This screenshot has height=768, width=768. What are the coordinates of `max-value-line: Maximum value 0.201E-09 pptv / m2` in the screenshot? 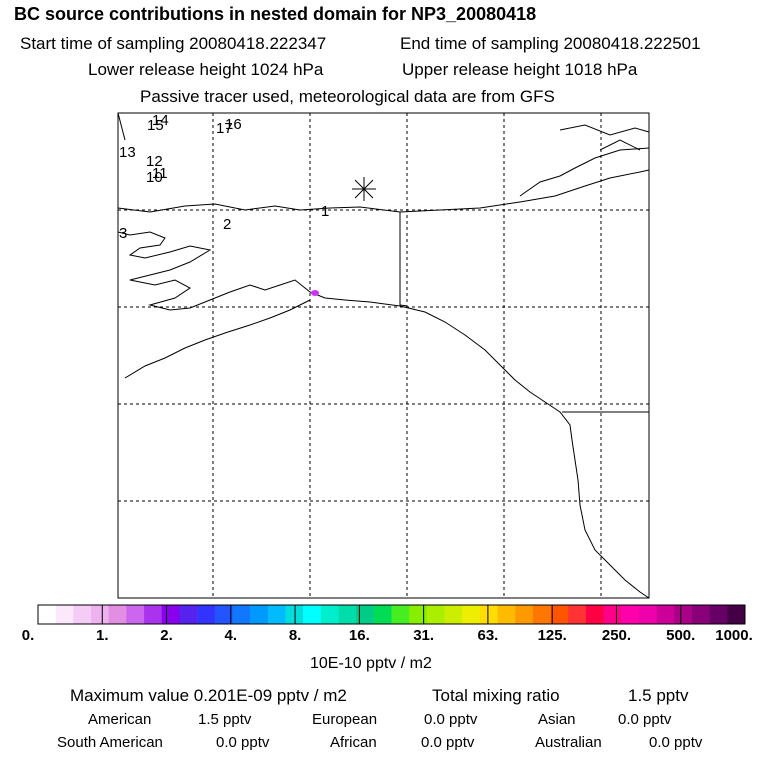 It's located at (208, 696).